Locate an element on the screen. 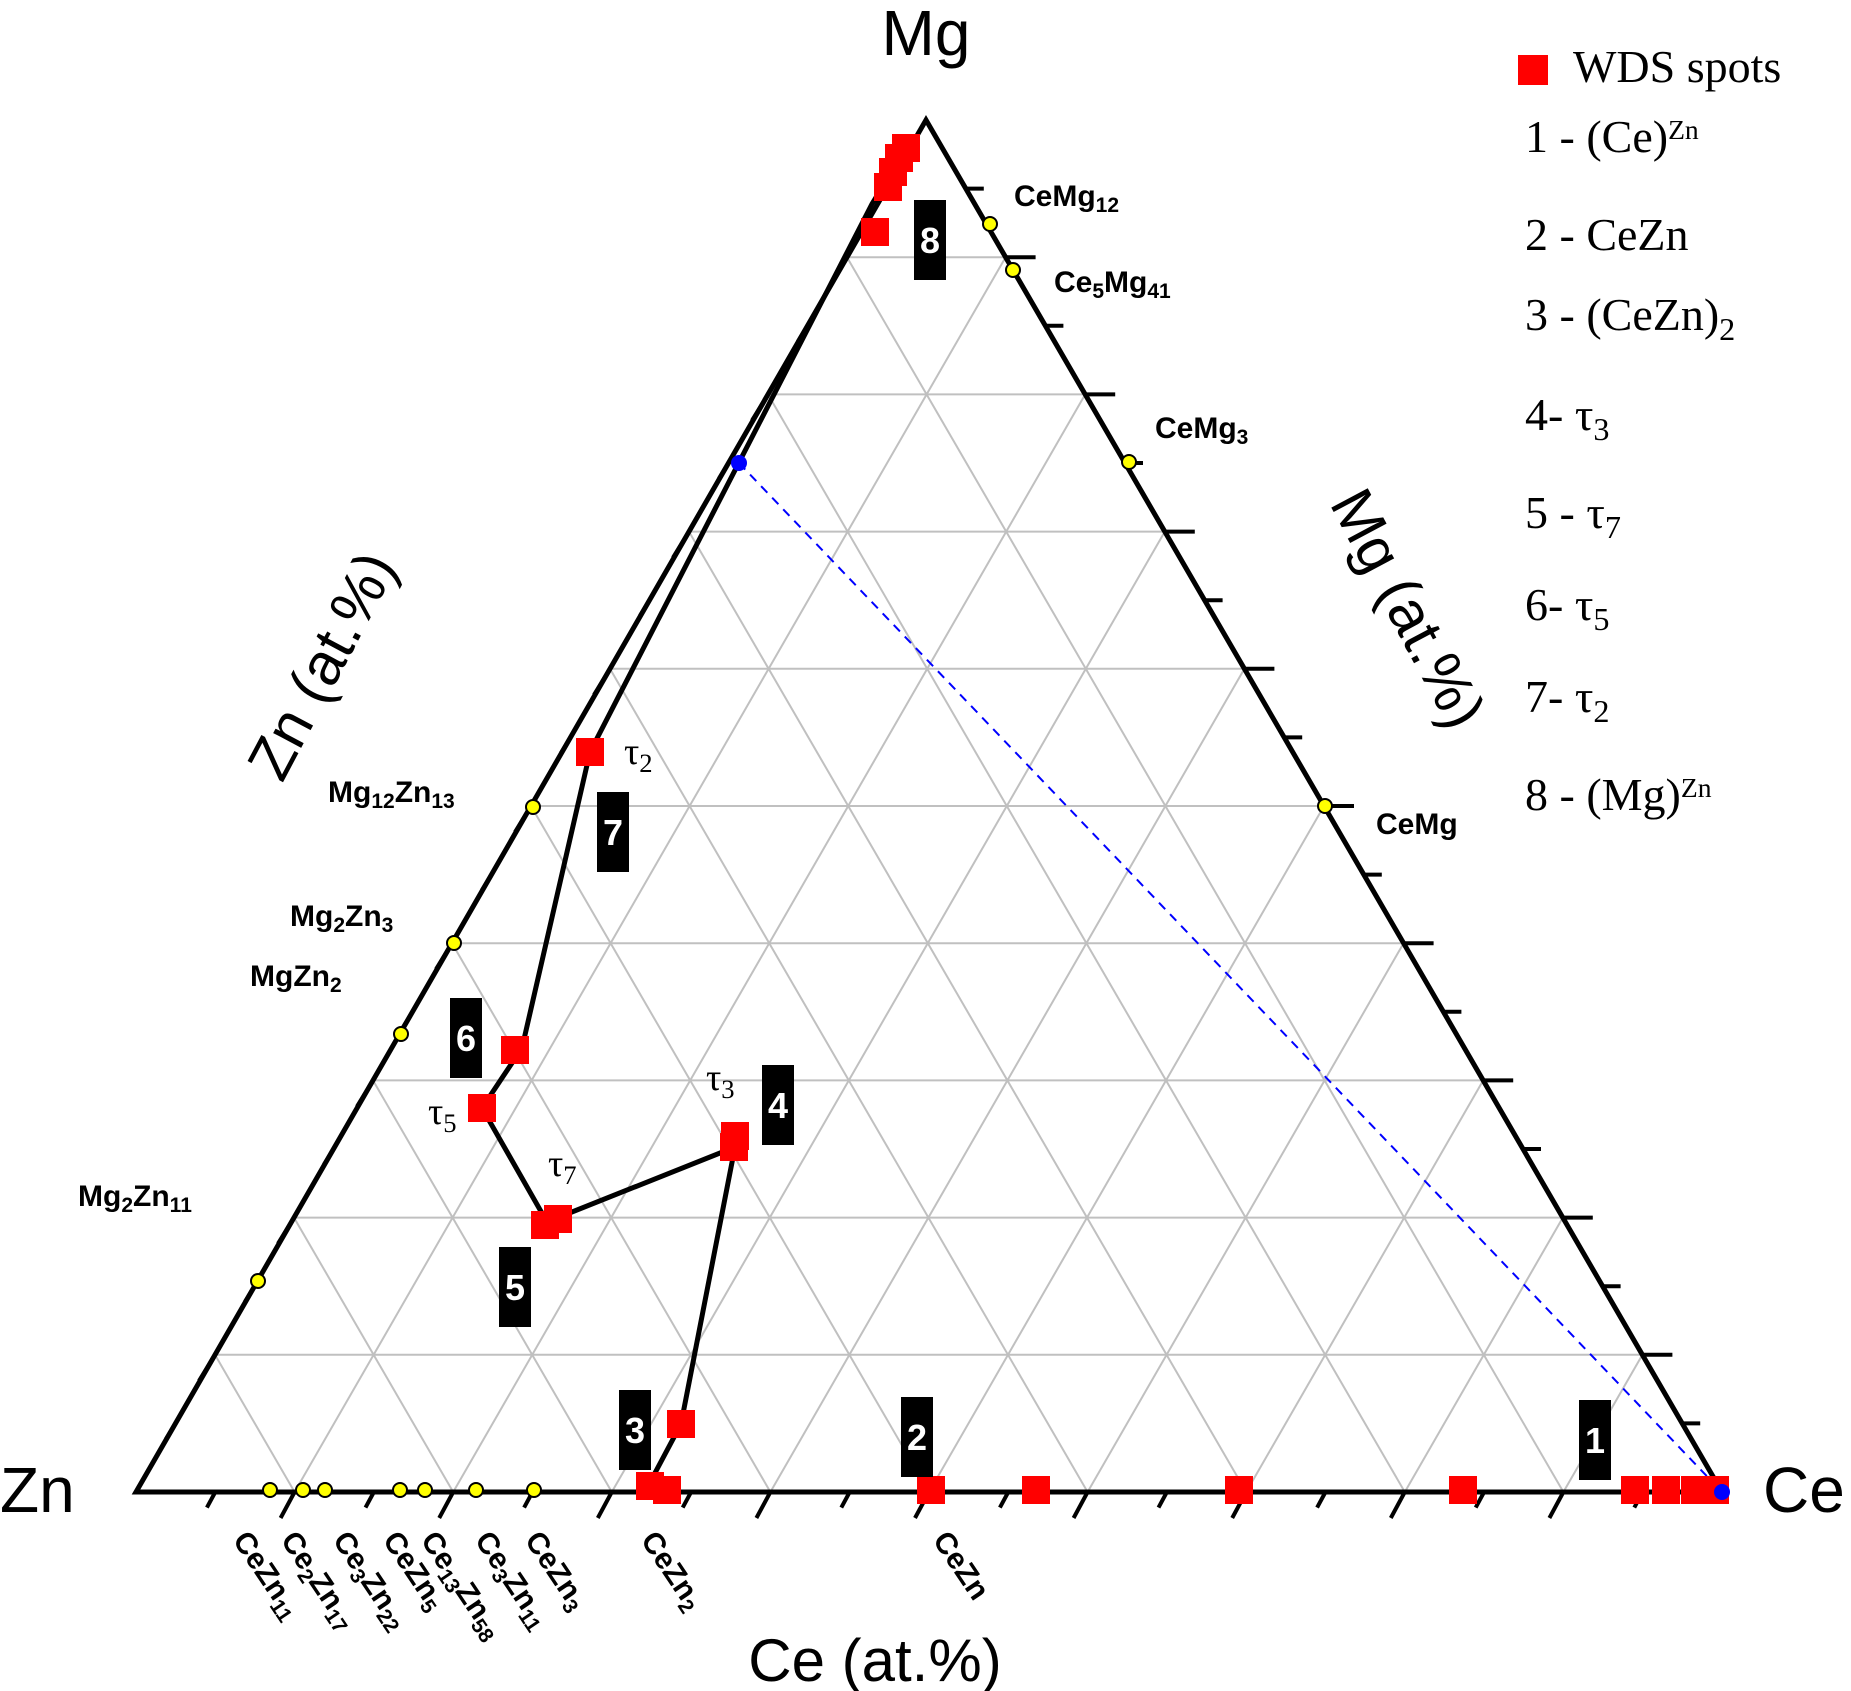 The height and width of the screenshot is (1691, 1851). formula-part: 12 is located at coordinates (382, 801).